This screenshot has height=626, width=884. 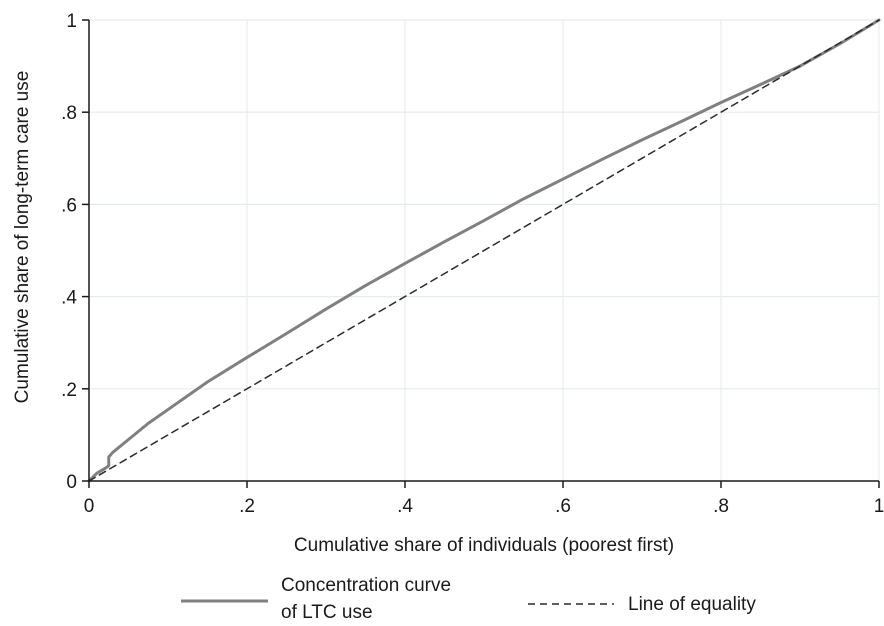 What do you see at coordinates (247, 506) in the screenshot?
I see `x-tick-label-1: .2` at bounding box center [247, 506].